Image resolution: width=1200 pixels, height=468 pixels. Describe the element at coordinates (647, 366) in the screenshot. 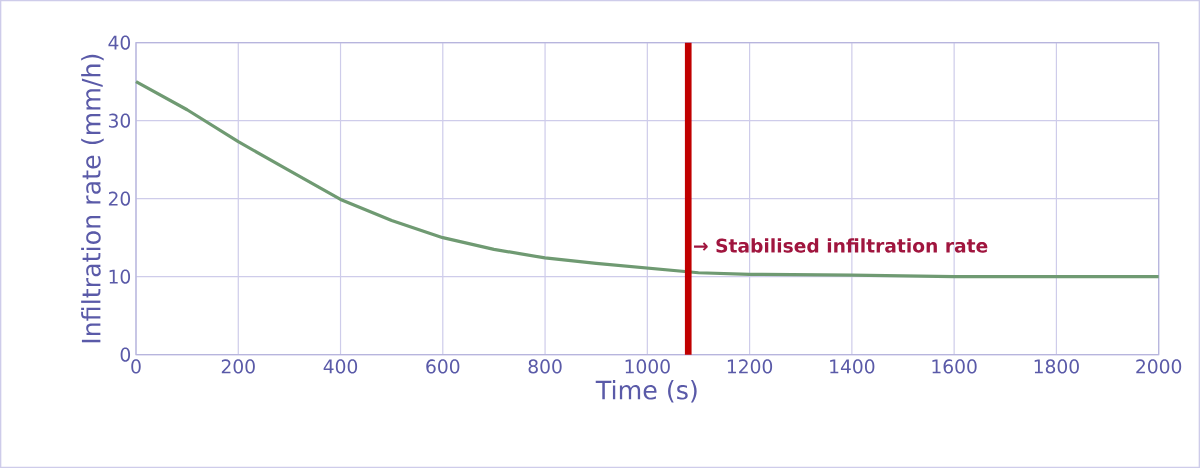

I see `x-tick-label: 1000` at that location.